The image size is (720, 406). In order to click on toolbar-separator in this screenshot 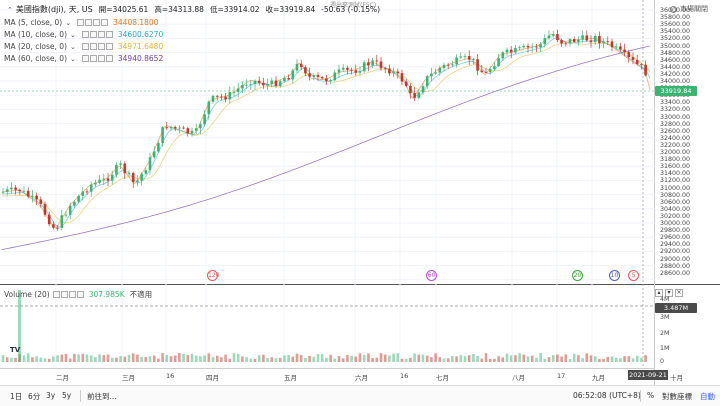, I will do `click(80, 396)`.